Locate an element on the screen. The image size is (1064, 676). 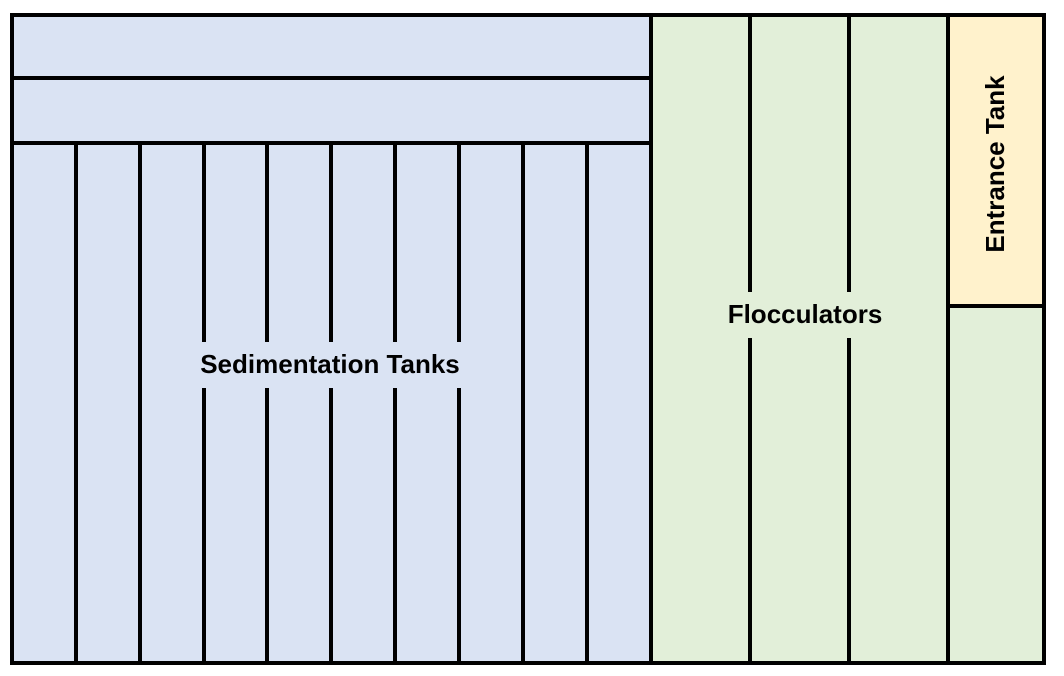
entrance-right-lower-zone is located at coordinates (996, 484).